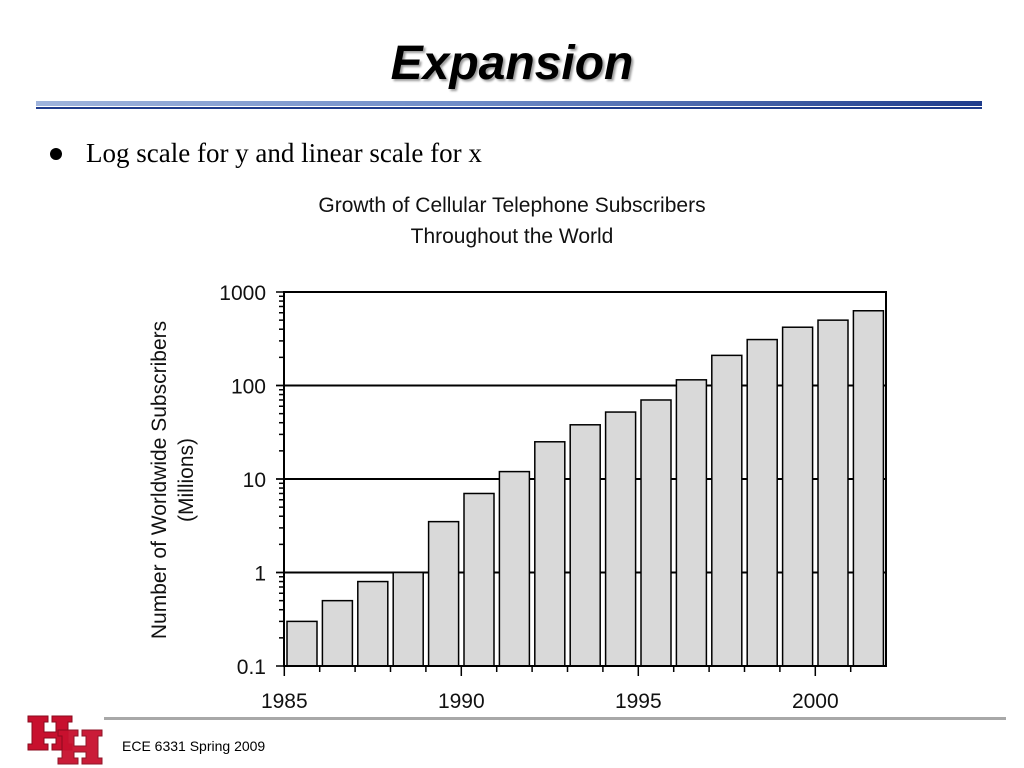 The height and width of the screenshot is (768, 1024). I want to click on bar-2001, so click(868, 488).